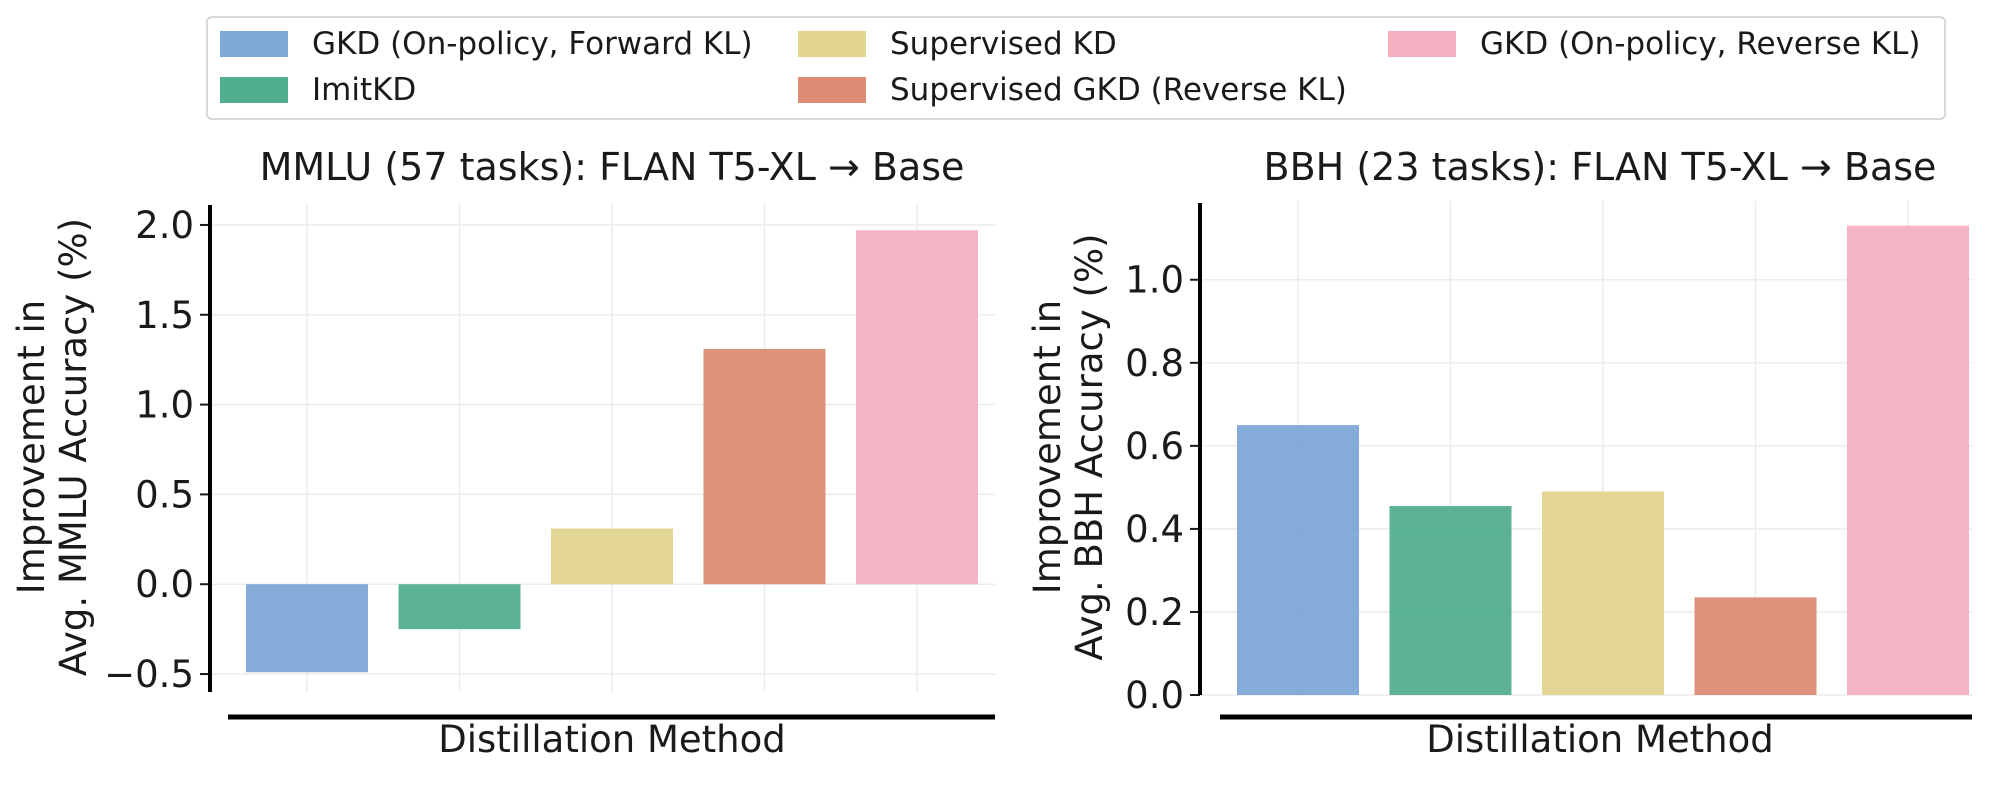 The height and width of the screenshot is (788, 2000). What do you see at coordinates (164, 494) in the screenshot?
I see `y-tick-label: 0.5` at bounding box center [164, 494].